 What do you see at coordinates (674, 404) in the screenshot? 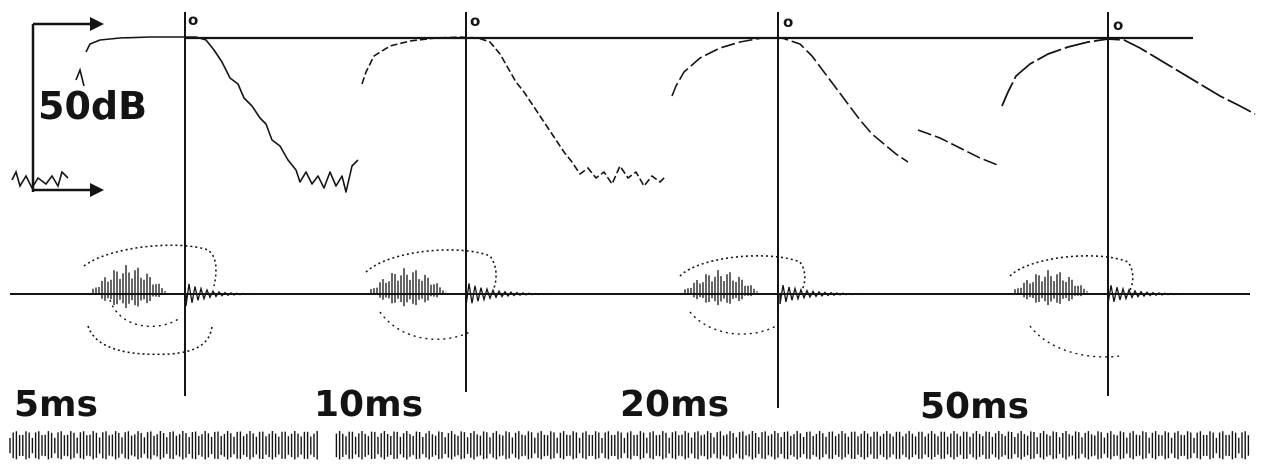
I see `duration-label-3: 20ms` at bounding box center [674, 404].